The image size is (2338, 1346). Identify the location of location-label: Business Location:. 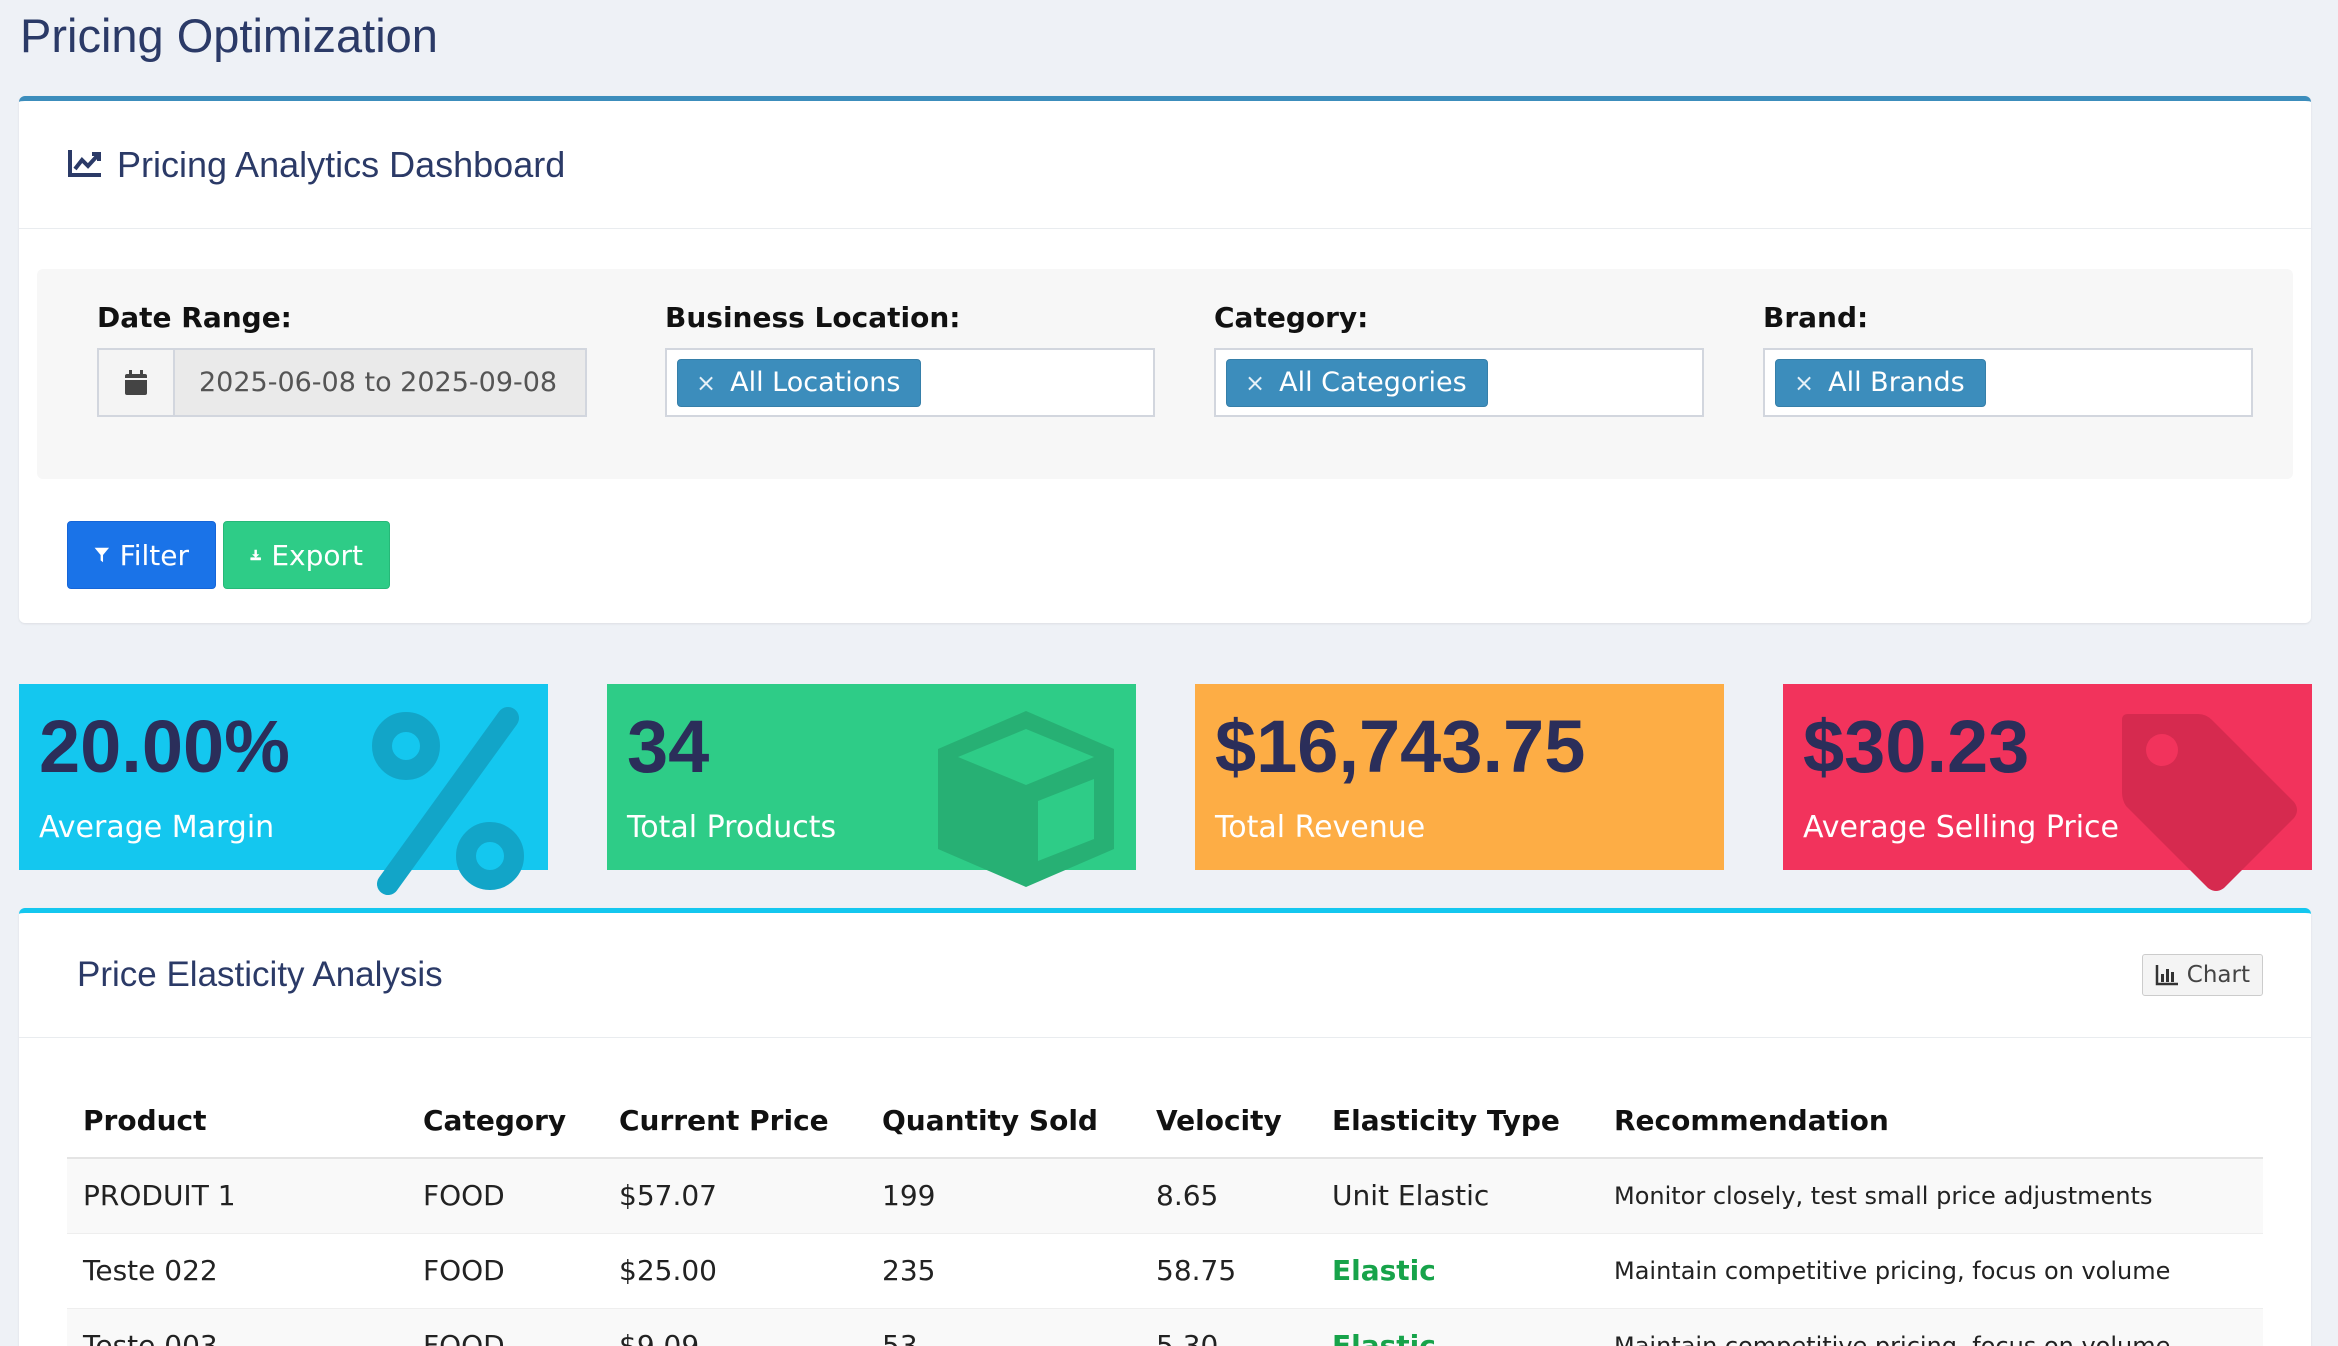
(813, 317).